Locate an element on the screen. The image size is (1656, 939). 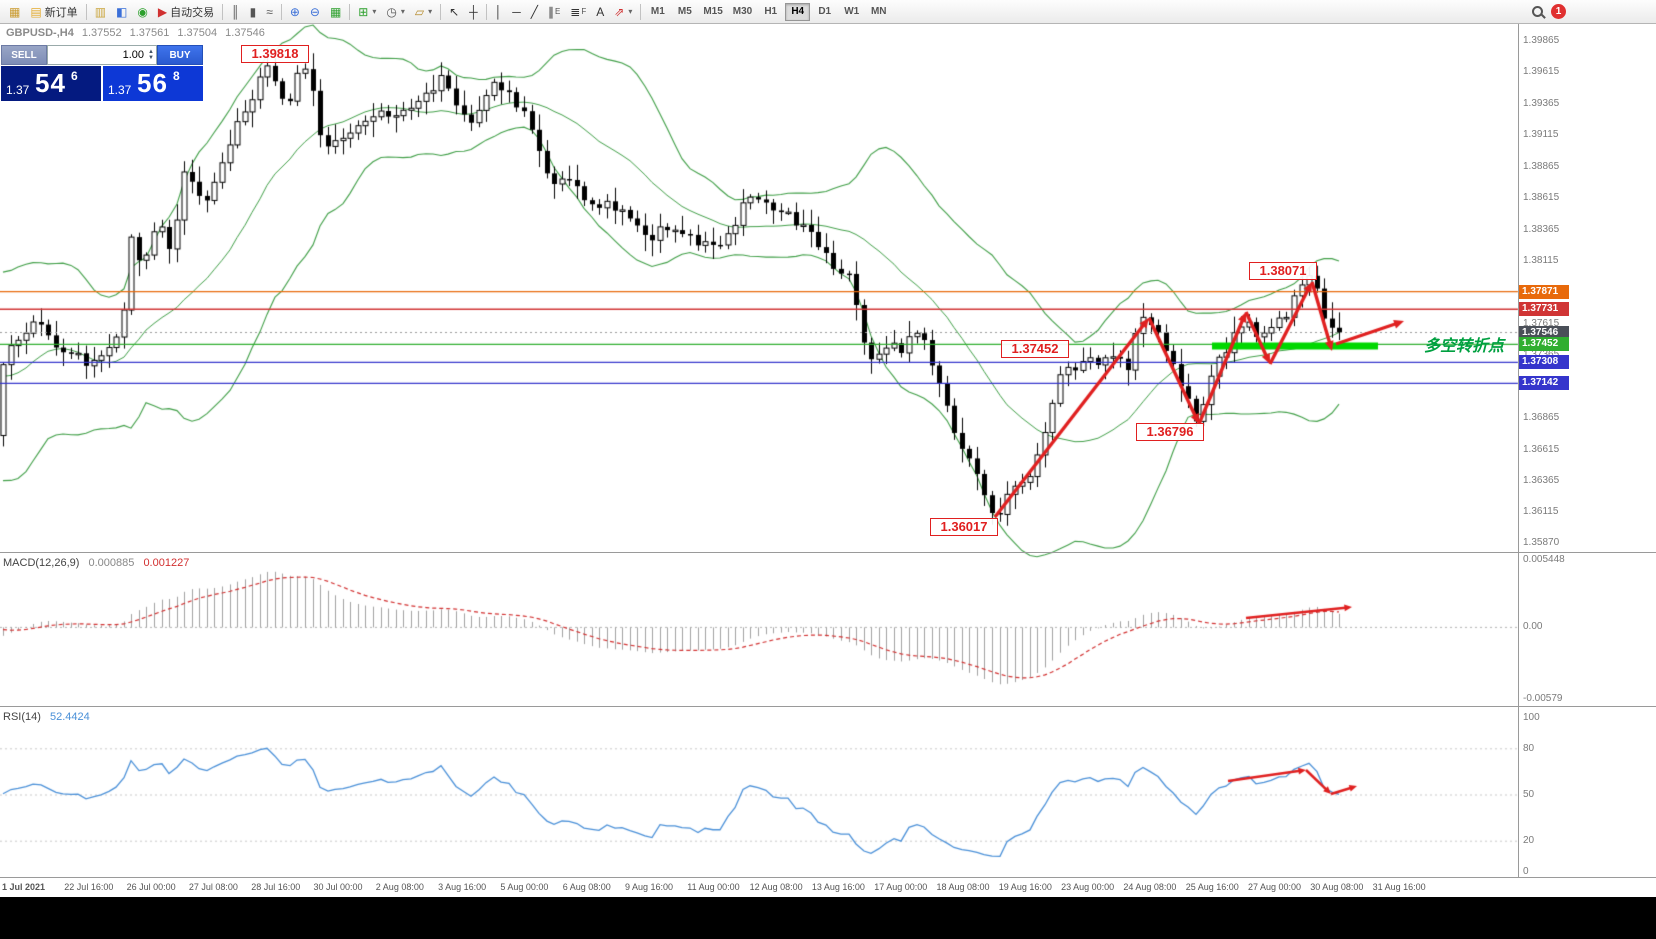
trendline-tool-icon: ╱ is located at coordinates (534, 12).